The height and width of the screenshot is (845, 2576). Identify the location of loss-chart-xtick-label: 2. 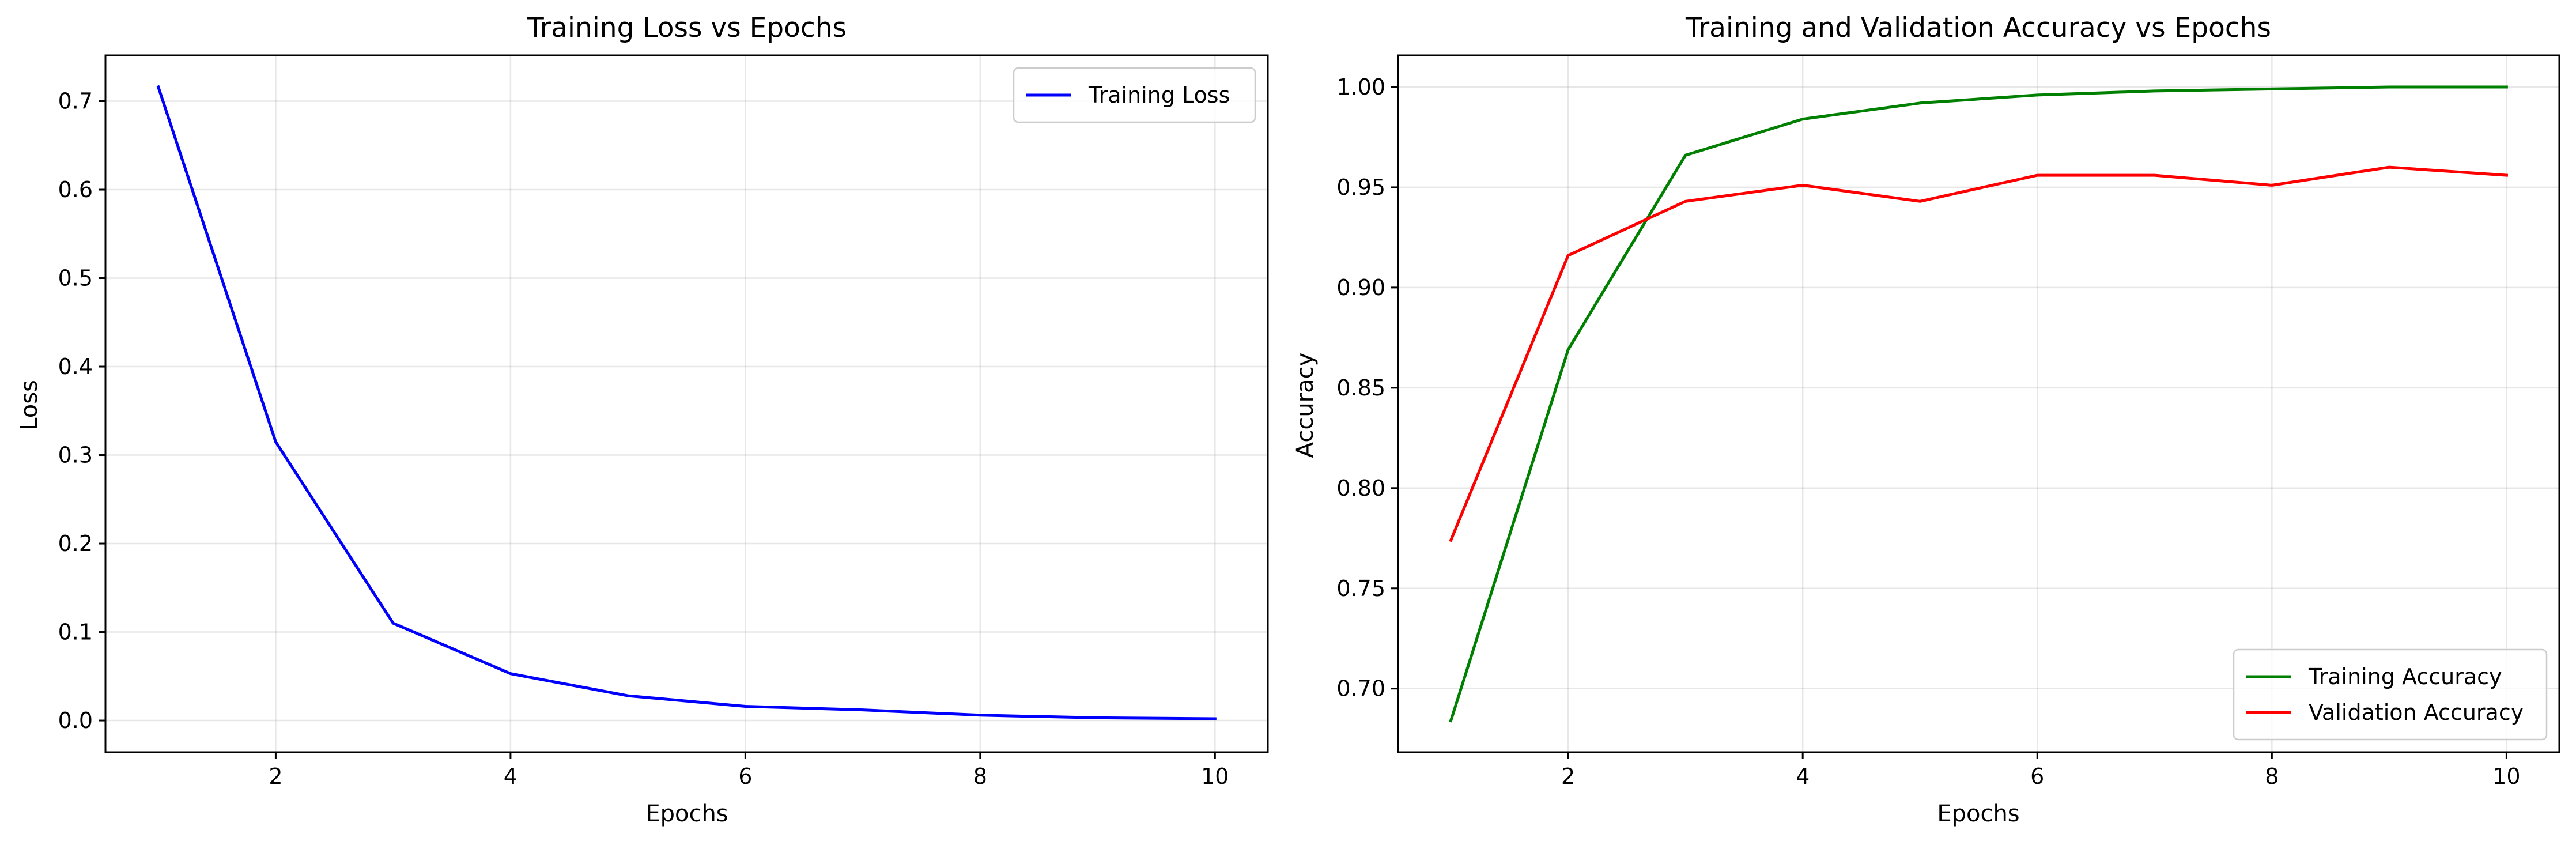
(275, 777).